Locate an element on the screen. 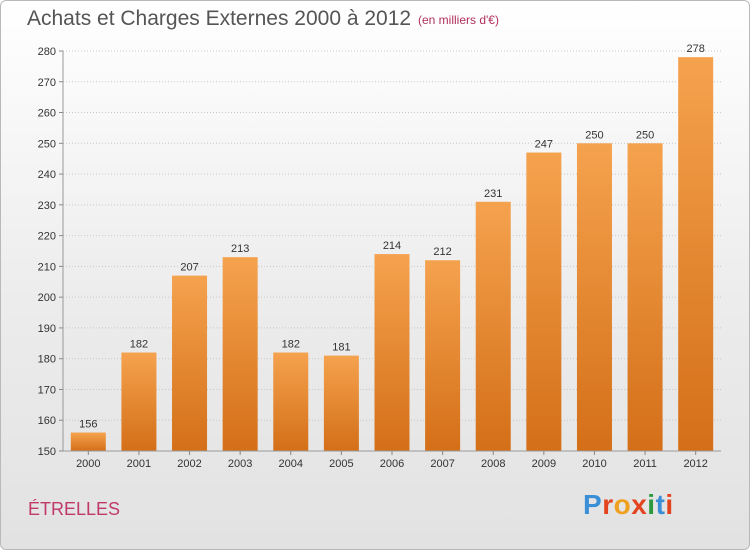 The image size is (750, 550). value-label: 213 is located at coordinates (240, 249).